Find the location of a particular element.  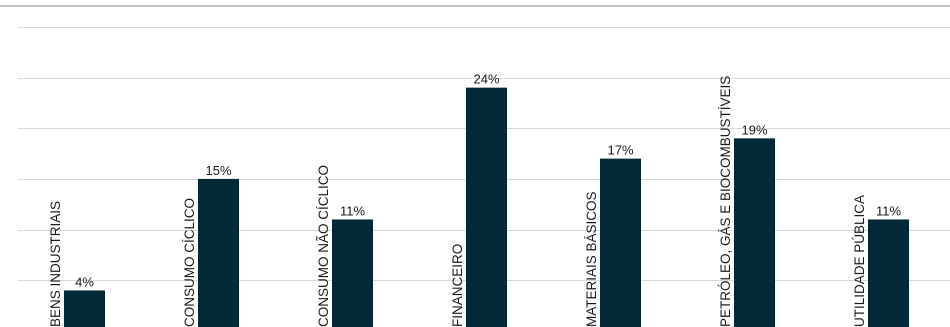

value-label: 15% is located at coordinates (218, 170).